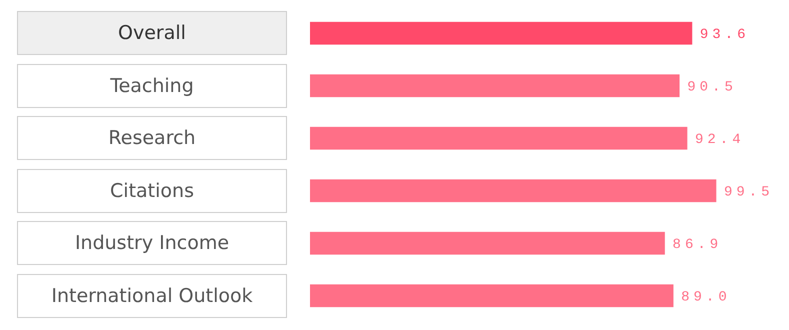 The image size is (789, 330). Describe the element at coordinates (697, 244) in the screenshot. I see `data-label: 86.9` at that location.